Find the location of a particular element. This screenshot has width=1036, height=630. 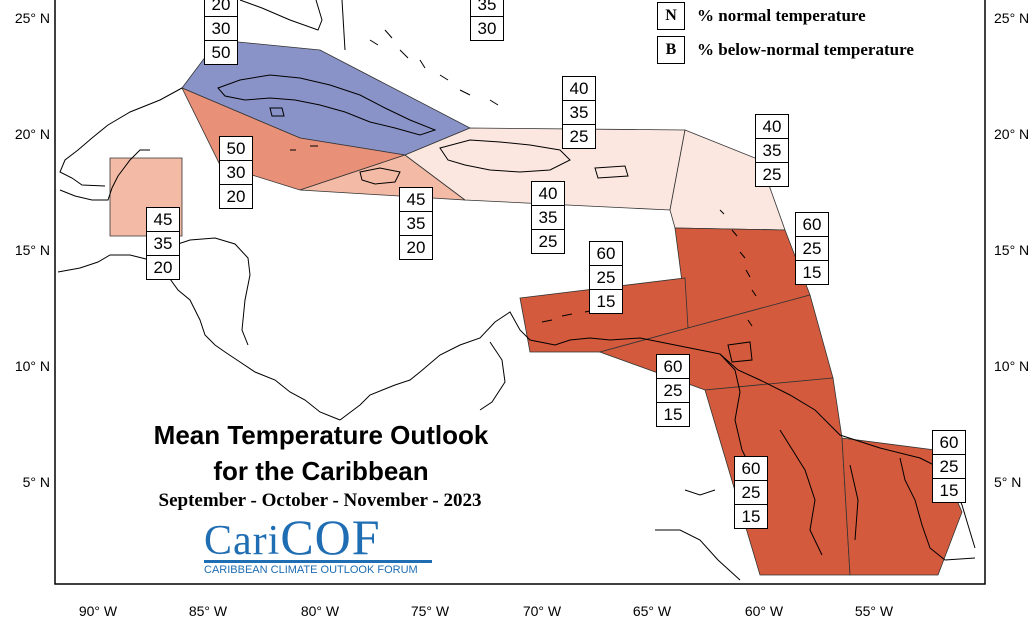

legend-text-normal: % normal temperature is located at coordinates (781, 15).